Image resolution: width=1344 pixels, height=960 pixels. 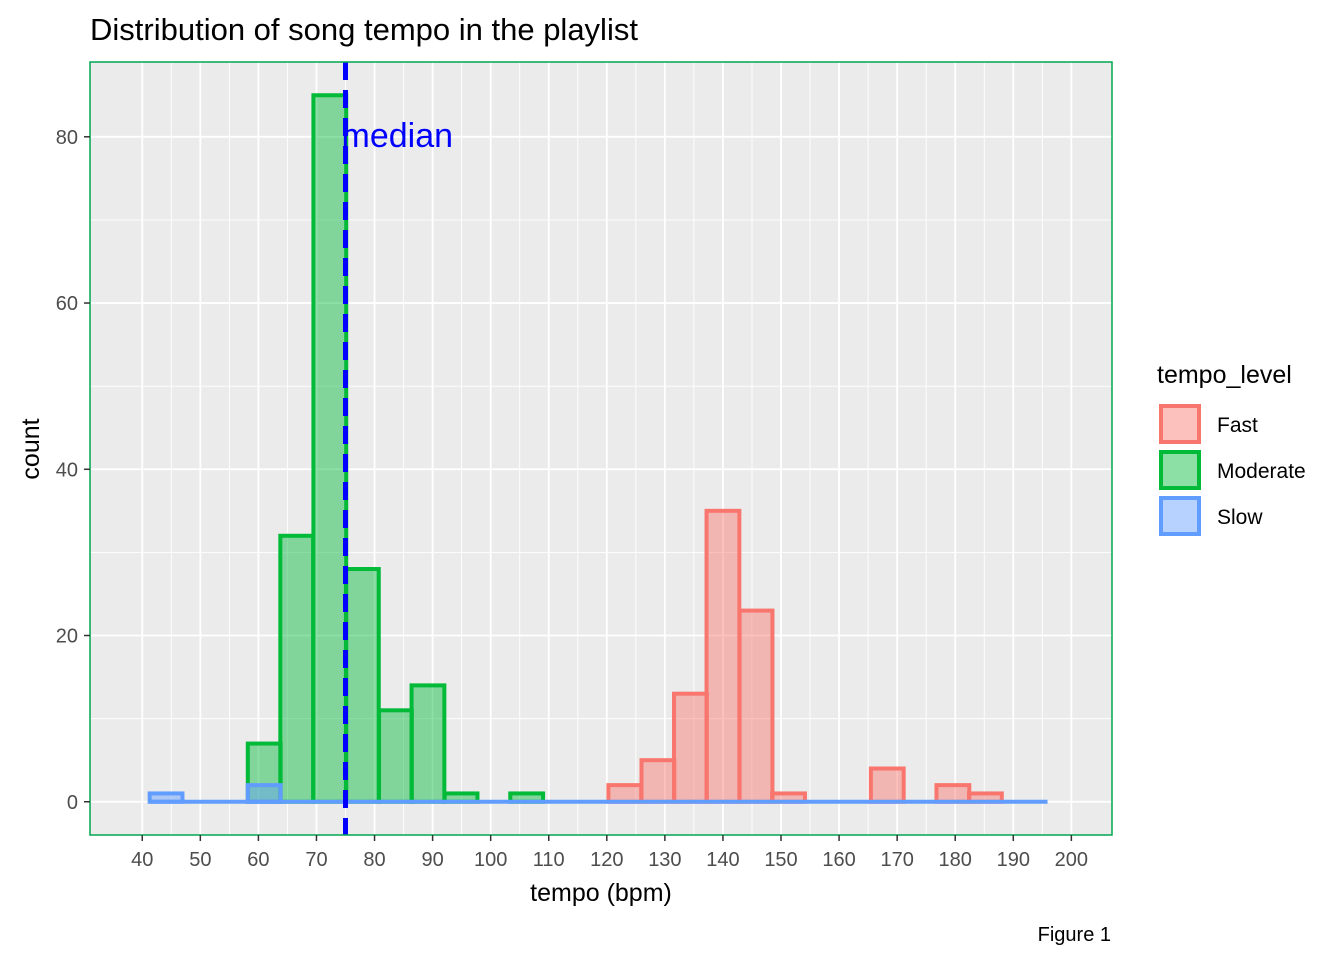 What do you see at coordinates (1074, 935) in the screenshot?
I see `figure-caption: Figure 1` at bounding box center [1074, 935].